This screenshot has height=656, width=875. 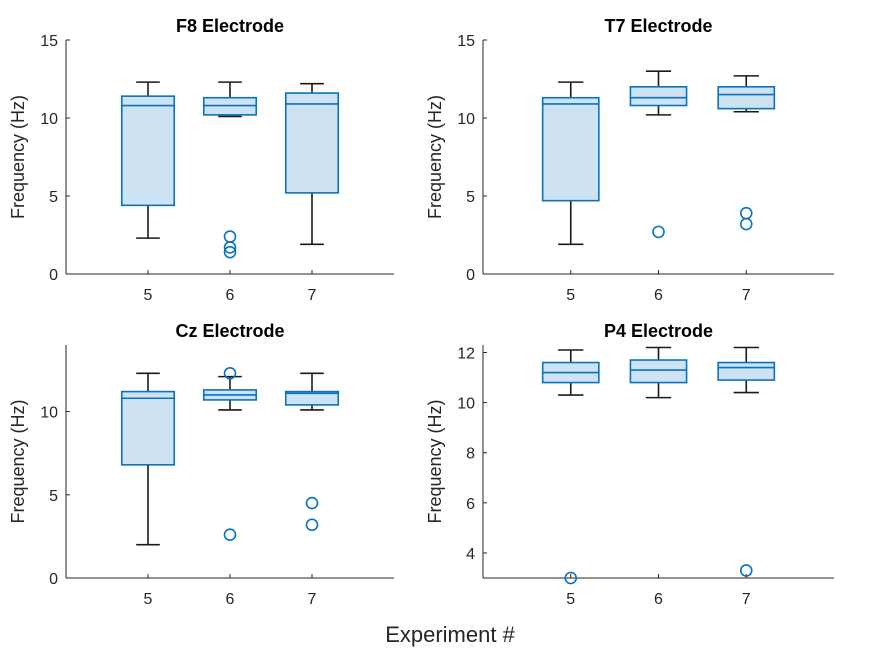 What do you see at coordinates (450, 634) in the screenshot?
I see `figure-xlabel: Experiment #` at bounding box center [450, 634].